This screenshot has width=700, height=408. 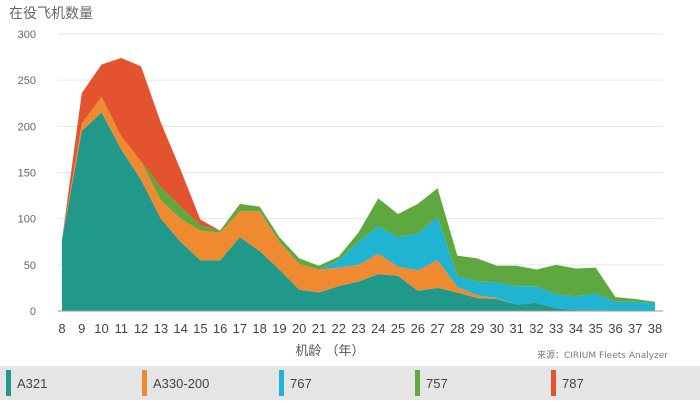 I want to click on x-axis-label: 机龄 （年）, so click(x=329, y=351).